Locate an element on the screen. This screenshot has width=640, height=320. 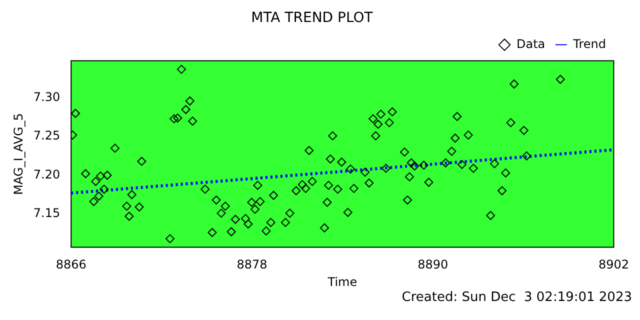
y-tick-label: 7.15 is located at coordinates (46, 213).